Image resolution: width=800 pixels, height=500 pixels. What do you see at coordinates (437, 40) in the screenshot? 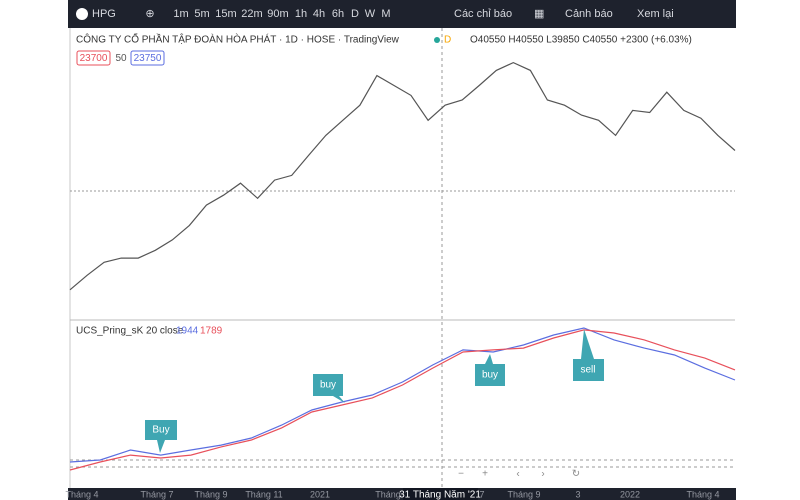
I see `status-dot` at bounding box center [437, 40].